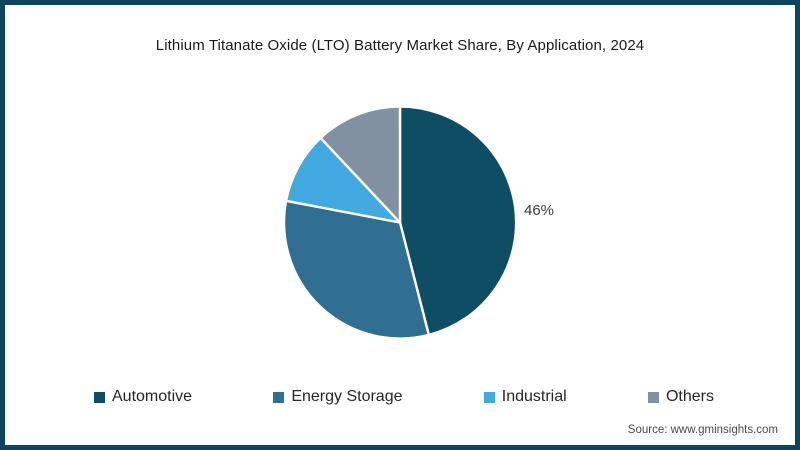 This screenshot has height=450, width=800. Describe the element at coordinates (458, 221) in the screenshot. I see `pie-slice-automotive` at that location.